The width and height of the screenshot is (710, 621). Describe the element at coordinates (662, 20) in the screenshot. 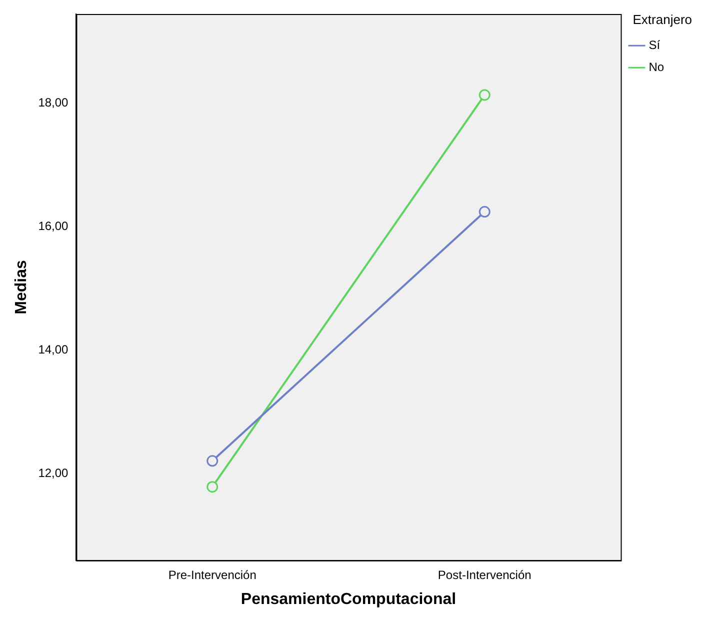

I see `legend-title: Extranjero` at that location.